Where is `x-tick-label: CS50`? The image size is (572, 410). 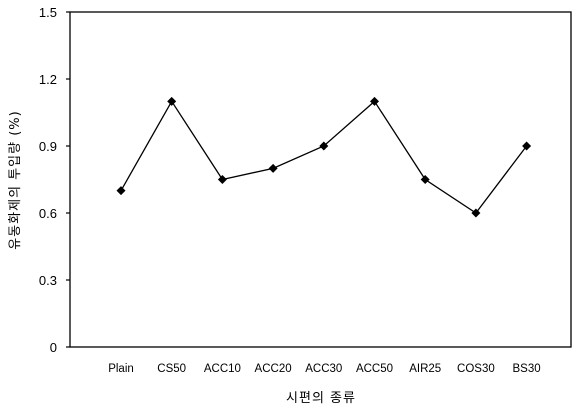 x-tick-label: CS50 is located at coordinates (171, 369).